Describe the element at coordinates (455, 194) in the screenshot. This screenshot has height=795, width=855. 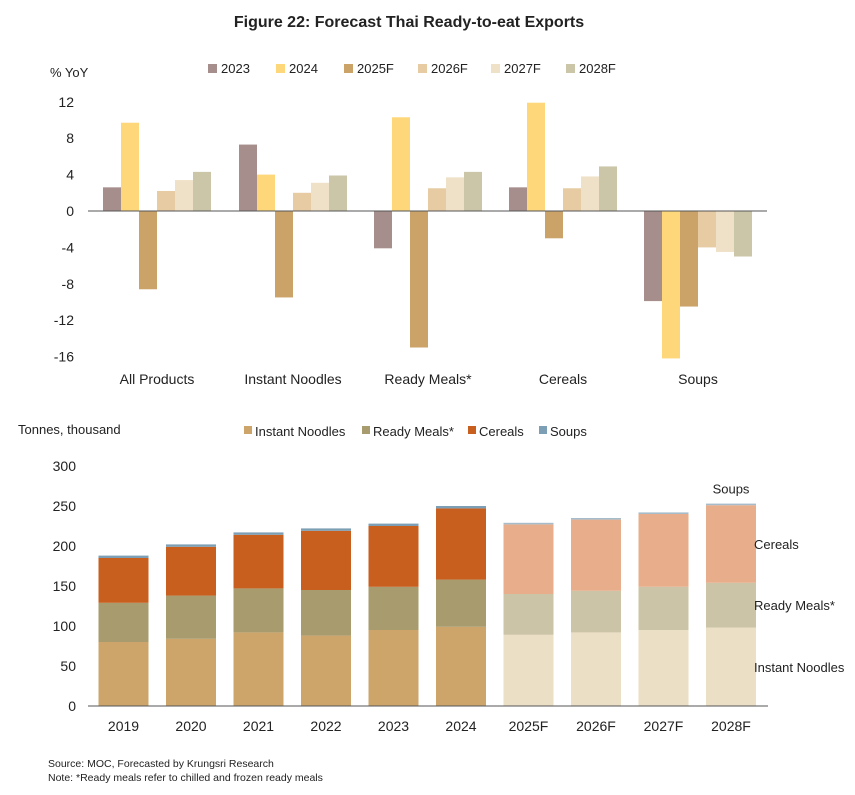
I see `bar-ready-meals-2027f` at that location.